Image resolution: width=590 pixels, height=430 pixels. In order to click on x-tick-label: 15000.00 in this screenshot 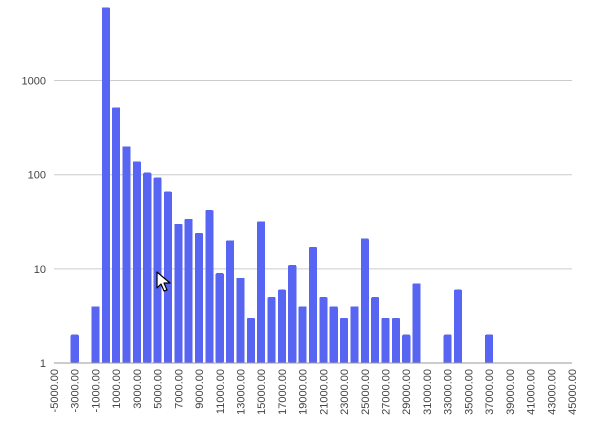, I will do `click(262, 392)`.